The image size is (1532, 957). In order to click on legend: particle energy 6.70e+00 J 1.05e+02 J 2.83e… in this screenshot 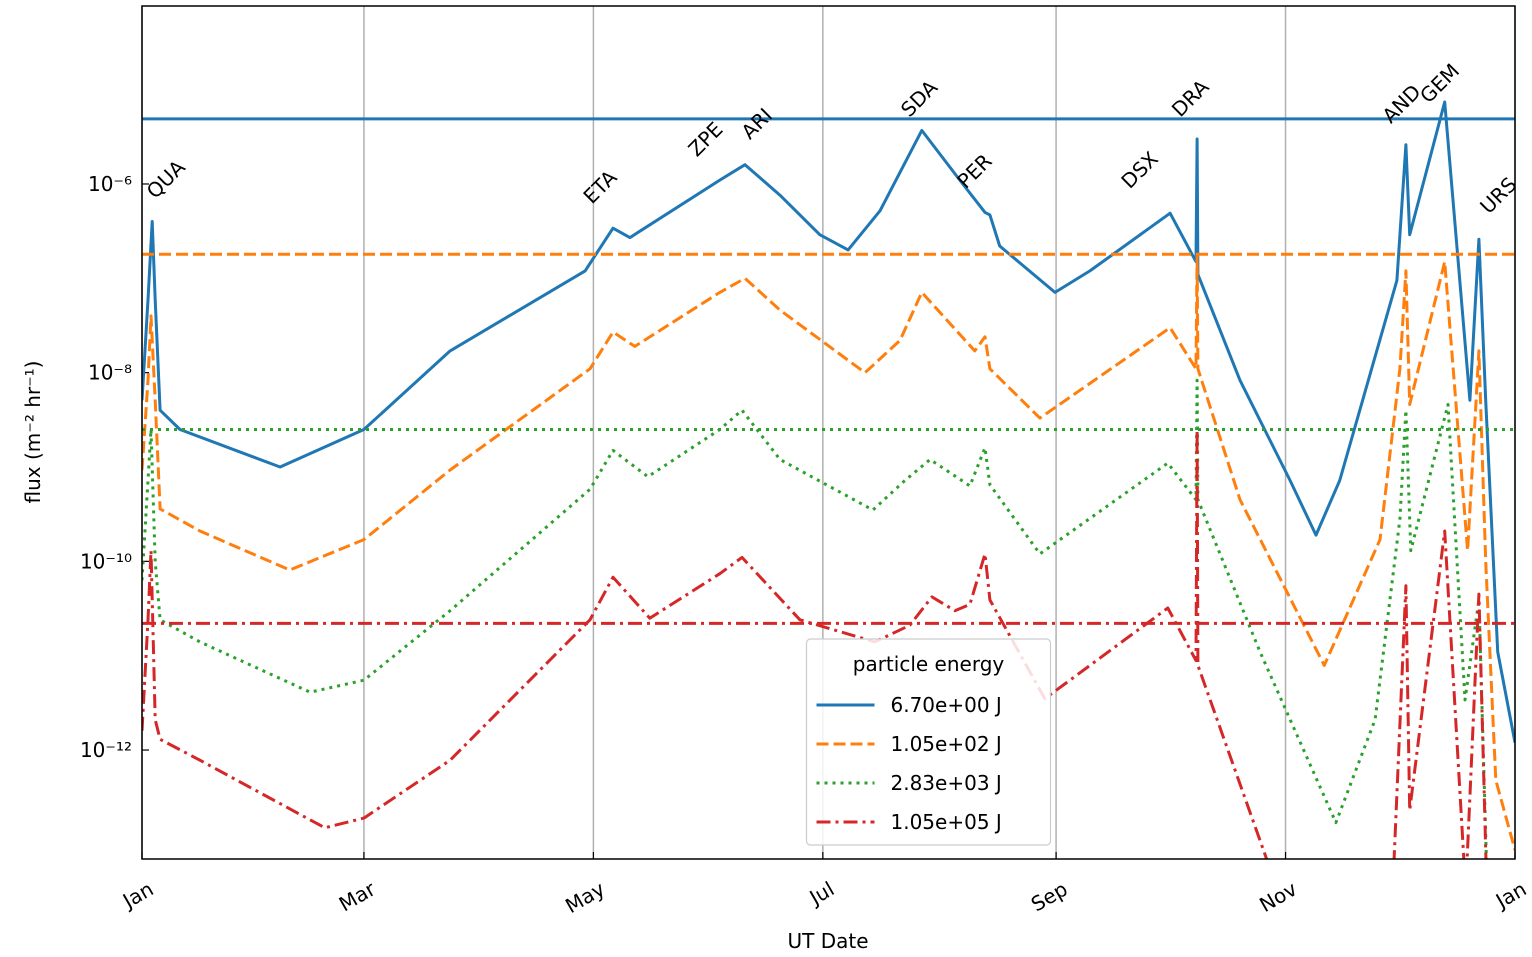, I will do `click(928, 742)`.